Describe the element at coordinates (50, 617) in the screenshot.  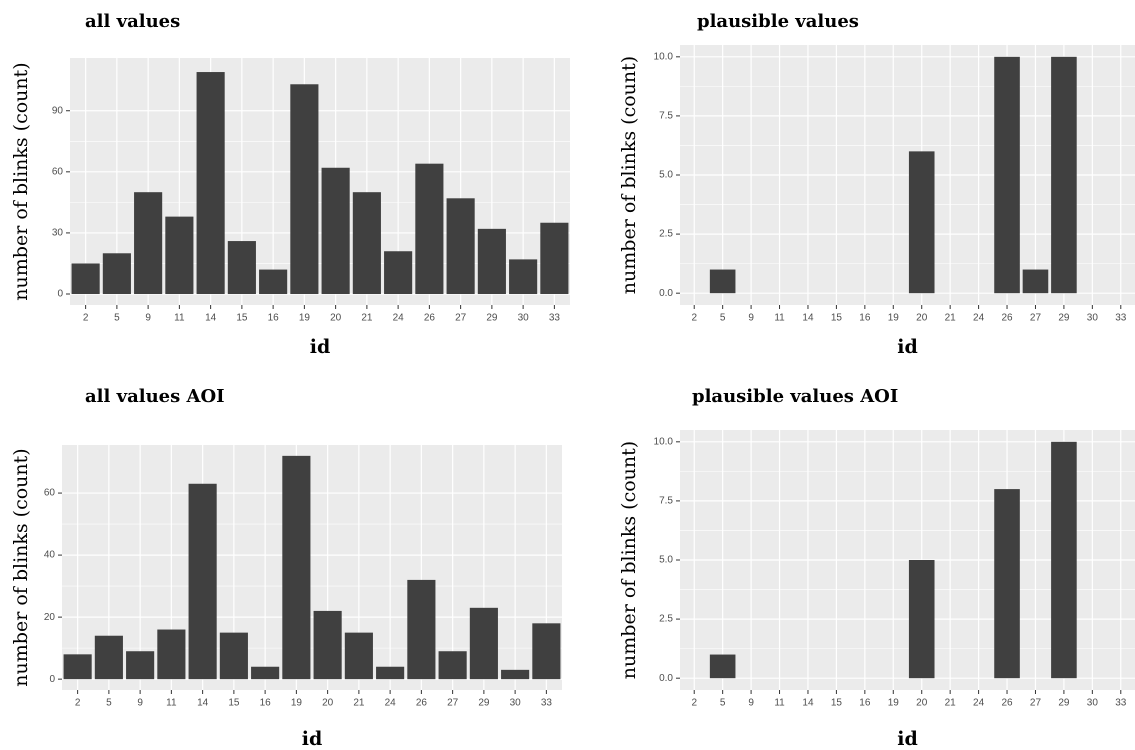
I see `y-tick-label: 20` at that location.